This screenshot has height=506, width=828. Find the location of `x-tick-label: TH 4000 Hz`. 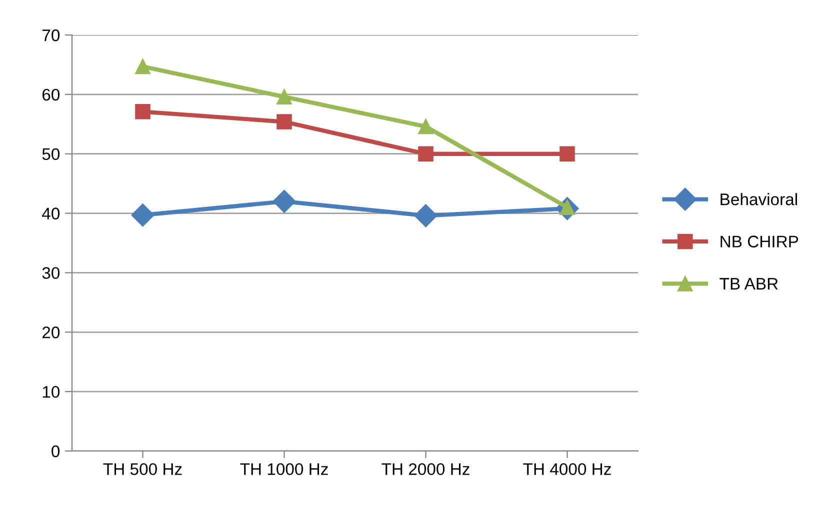

x-tick-label: TH 4000 Hz is located at coordinates (567, 469).